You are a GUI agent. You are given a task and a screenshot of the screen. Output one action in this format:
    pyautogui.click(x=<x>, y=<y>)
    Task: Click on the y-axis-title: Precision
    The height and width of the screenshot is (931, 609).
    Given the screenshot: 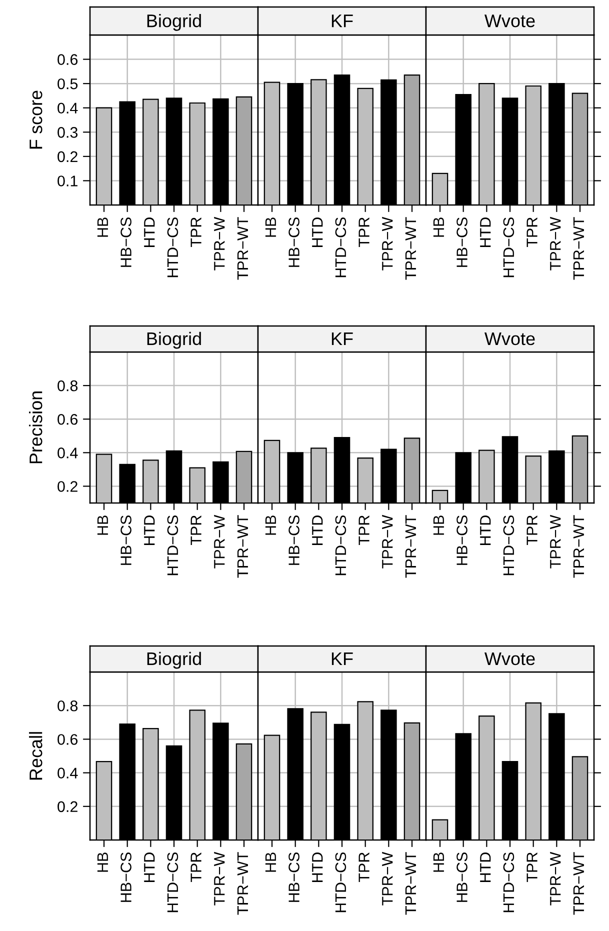 What is the action you would take?
    pyautogui.click(x=35, y=428)
    